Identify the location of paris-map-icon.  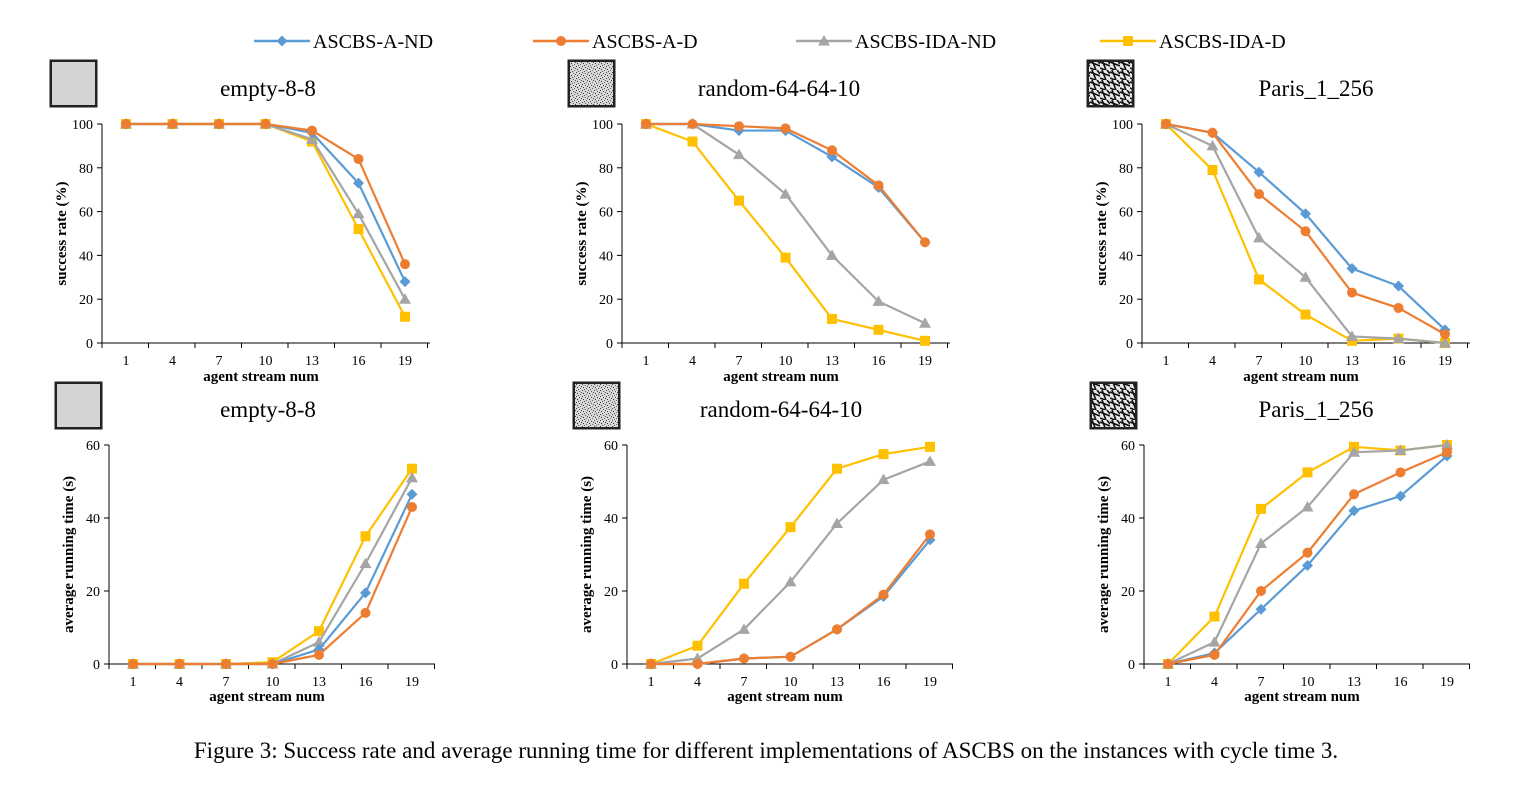
(1110, 83).